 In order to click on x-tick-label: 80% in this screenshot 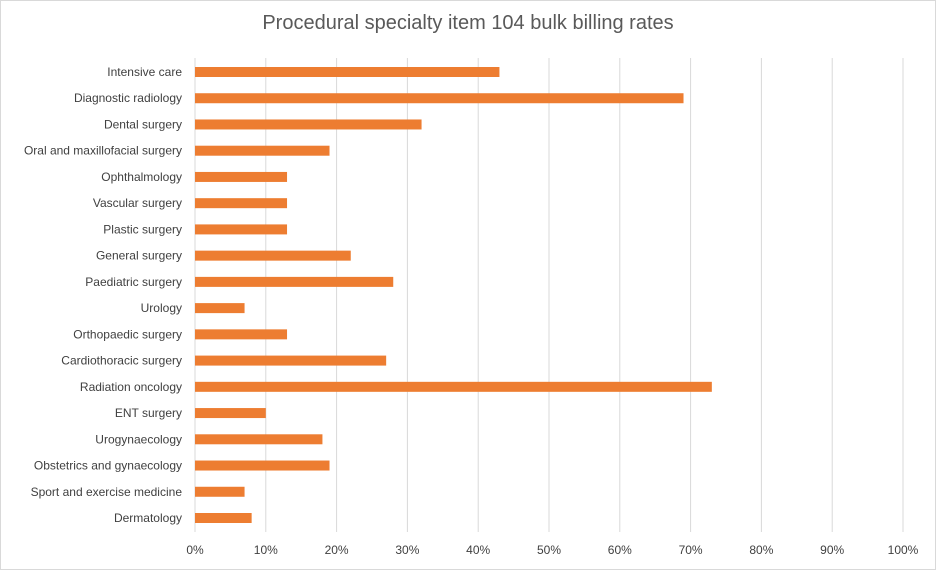, I will do `click(761, 550)`.